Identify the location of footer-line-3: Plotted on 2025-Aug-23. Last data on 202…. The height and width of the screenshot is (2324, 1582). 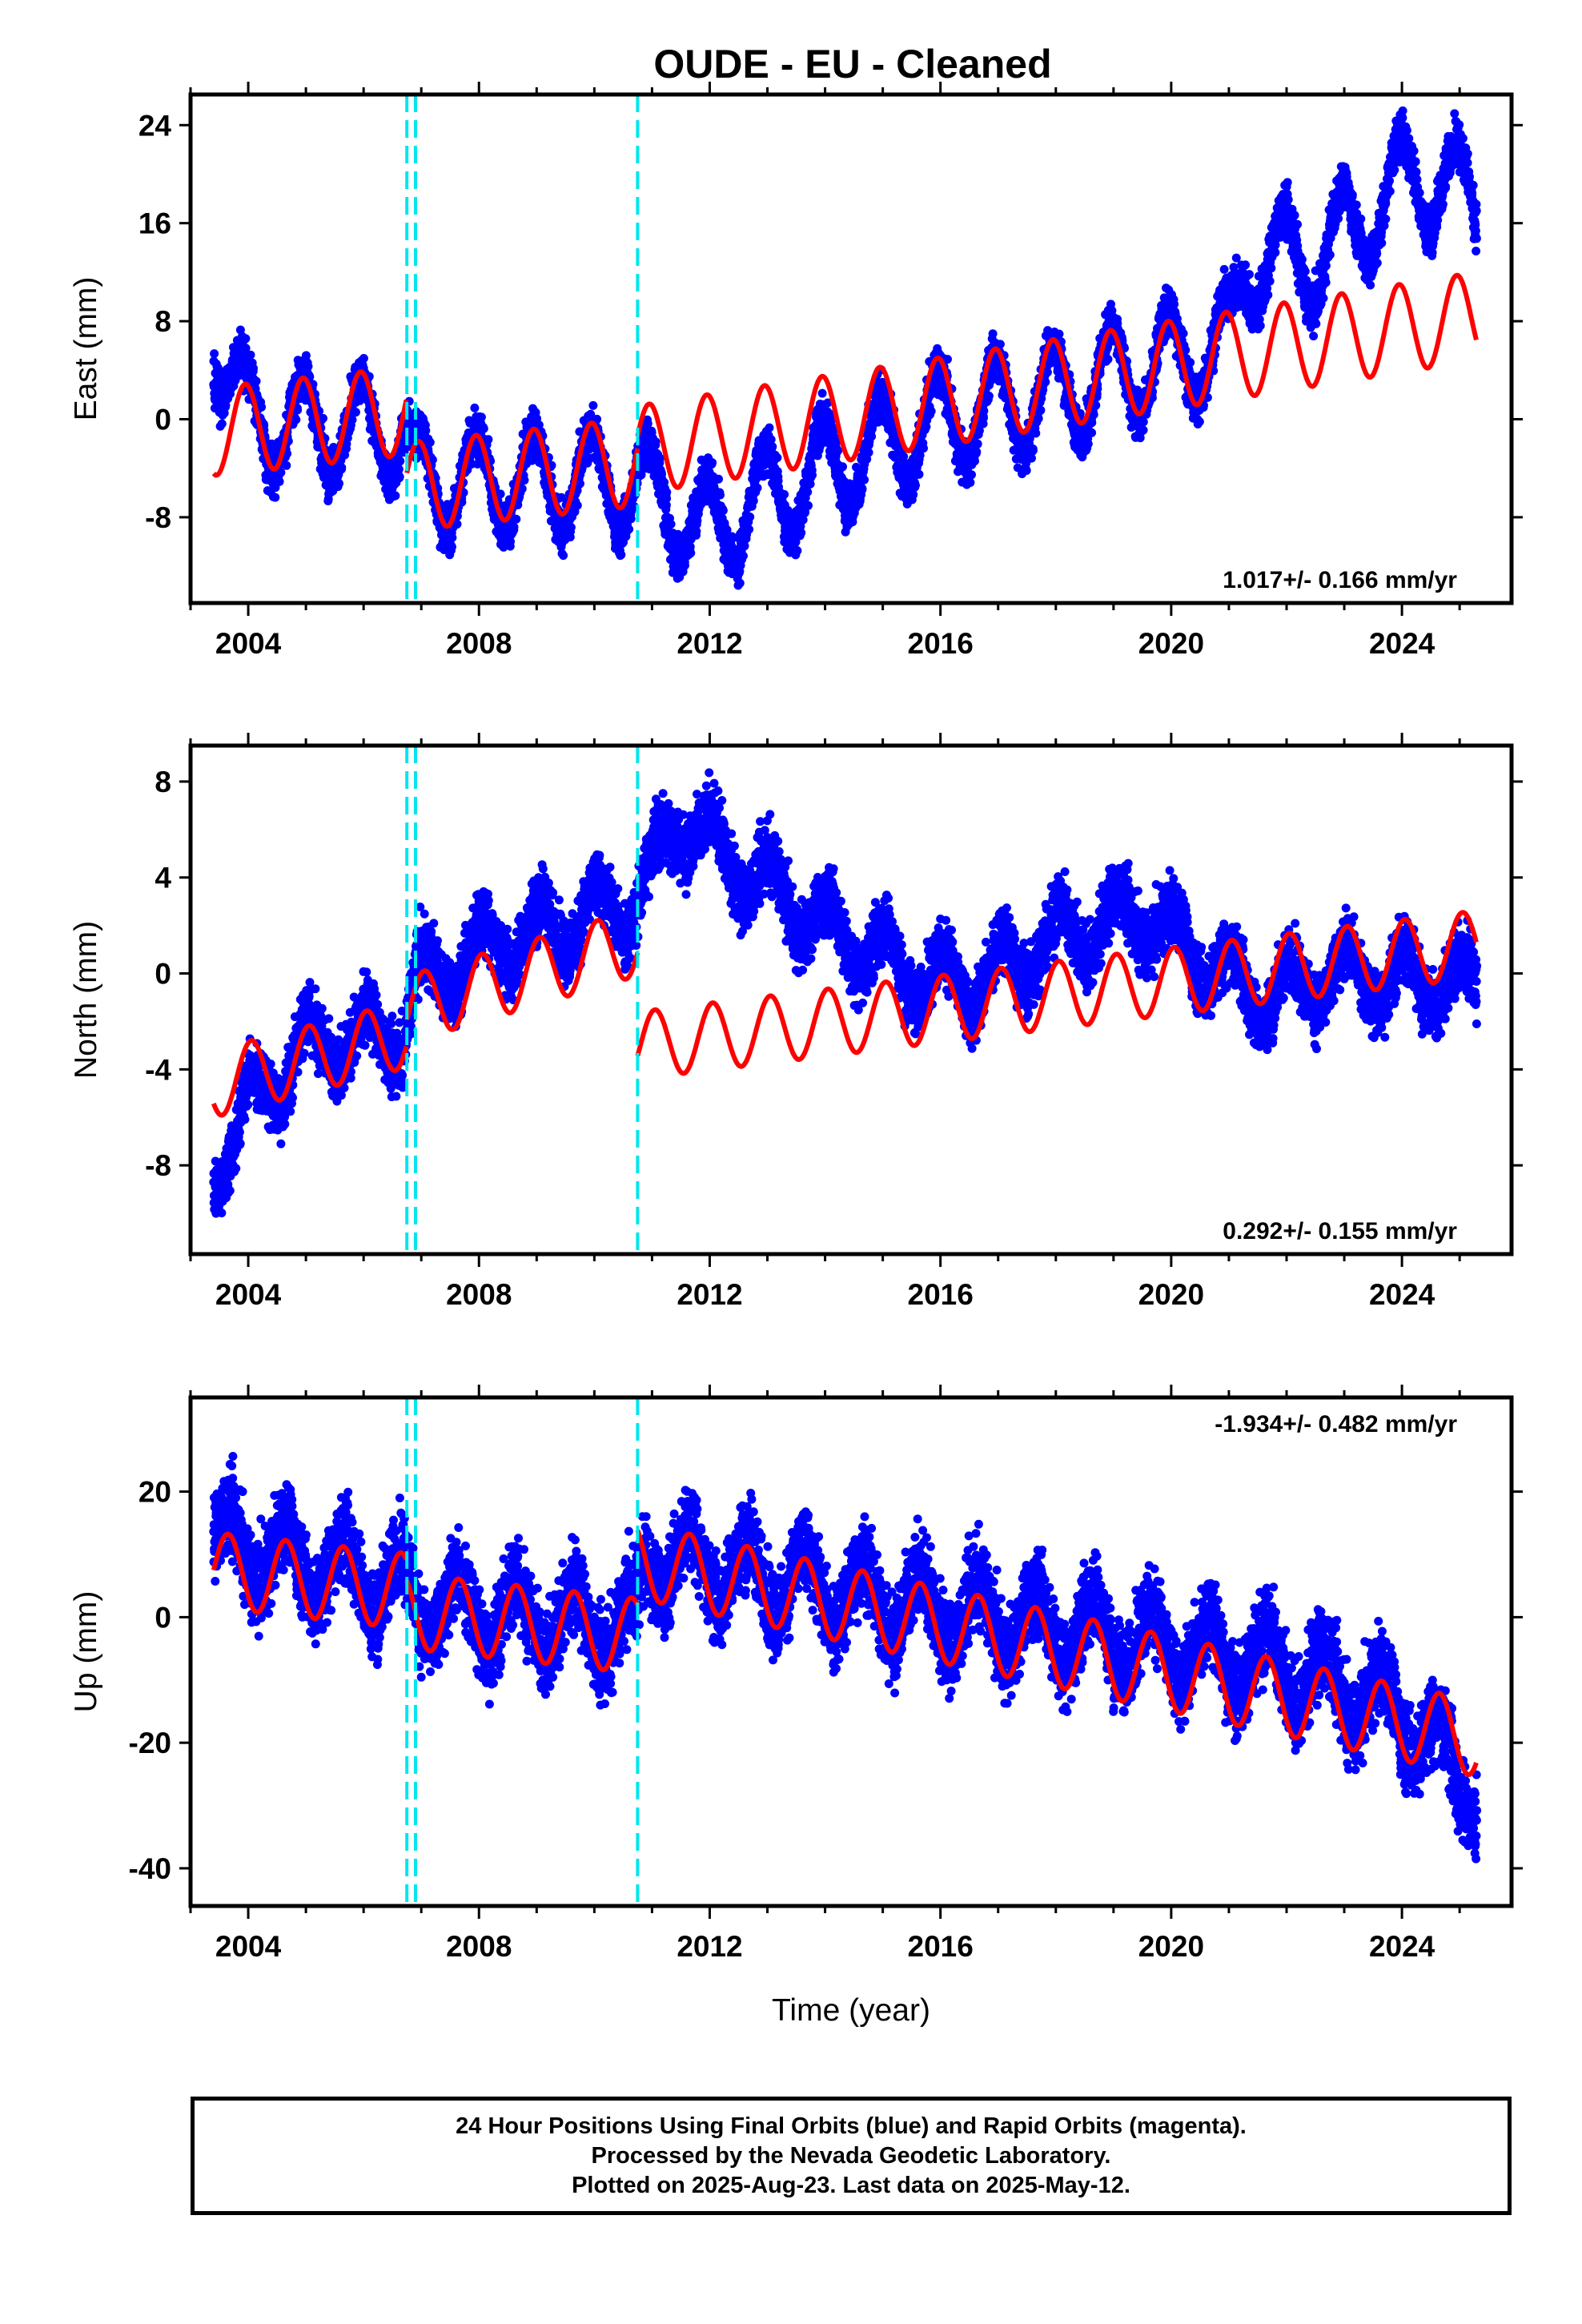
(851, 2185).